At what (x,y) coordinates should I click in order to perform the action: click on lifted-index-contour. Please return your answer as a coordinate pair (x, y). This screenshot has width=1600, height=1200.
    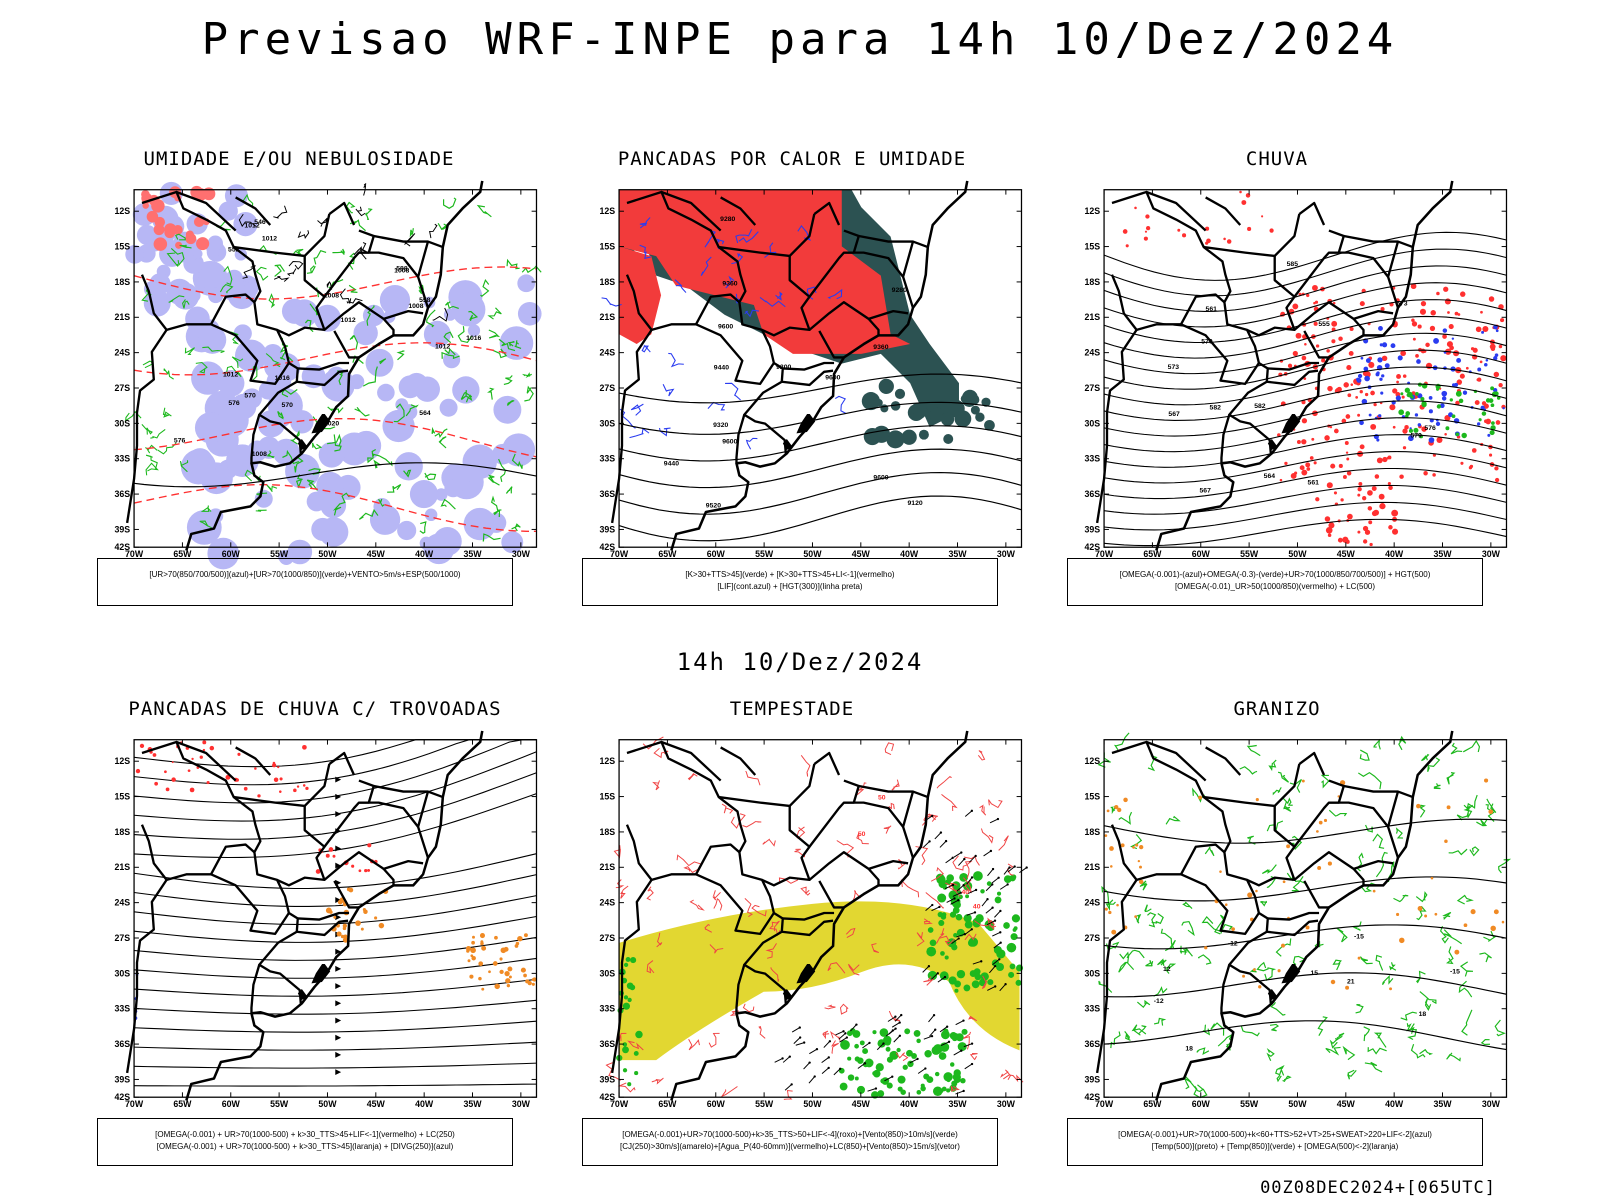
    Looking at the image, I should click on (779, 296).